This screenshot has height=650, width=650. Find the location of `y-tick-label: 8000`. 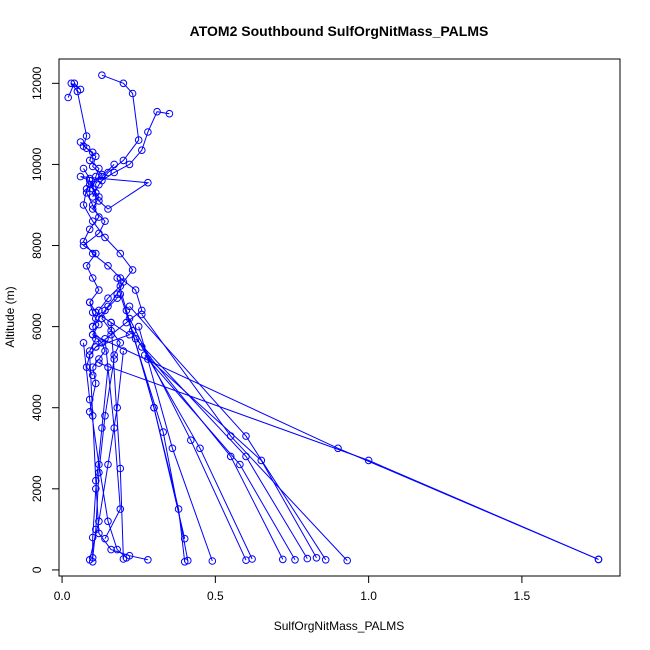

y-tick-label: 8000 is located at coordinates (37, 245).